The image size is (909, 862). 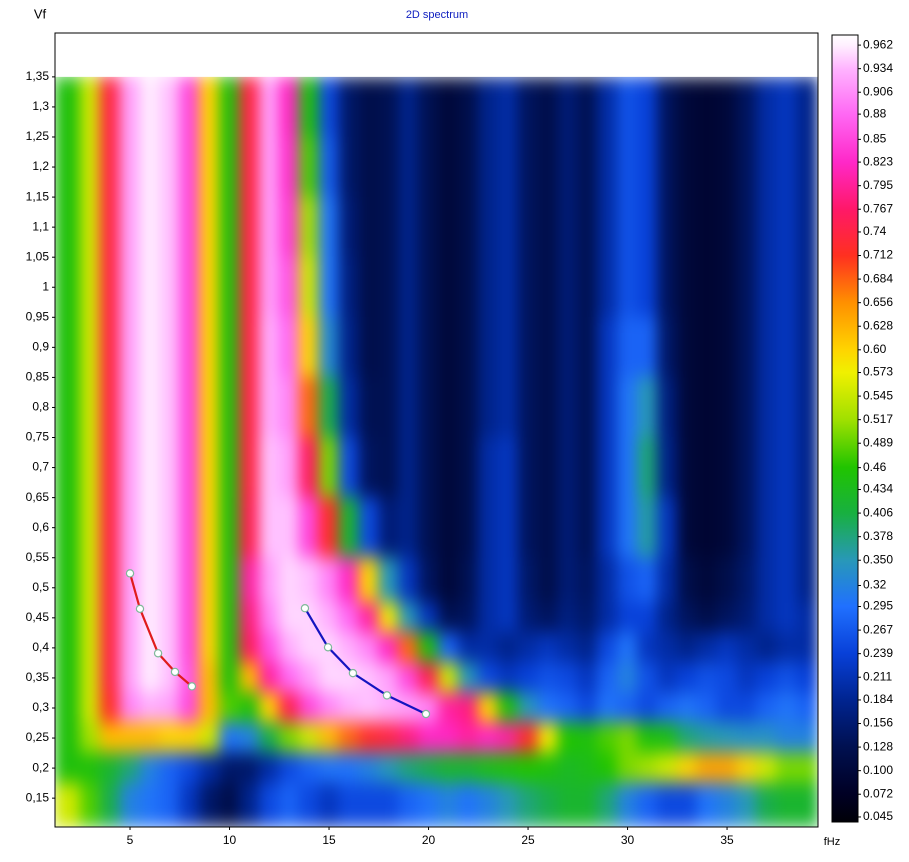 I want to click on colorbar-tick-label: 0.934, so click(x=878, y=68).